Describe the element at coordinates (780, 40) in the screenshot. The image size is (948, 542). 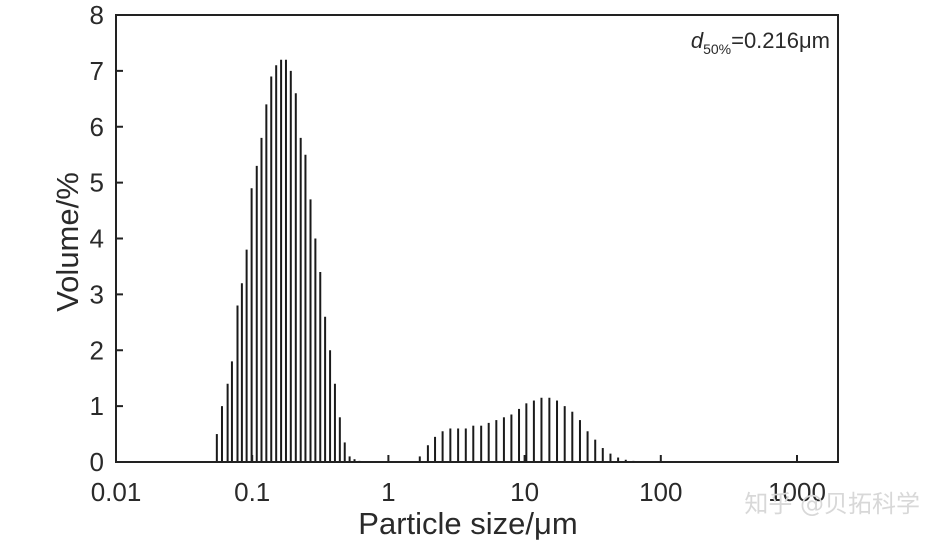
I see `d50-value: =0.216μm` at that location.